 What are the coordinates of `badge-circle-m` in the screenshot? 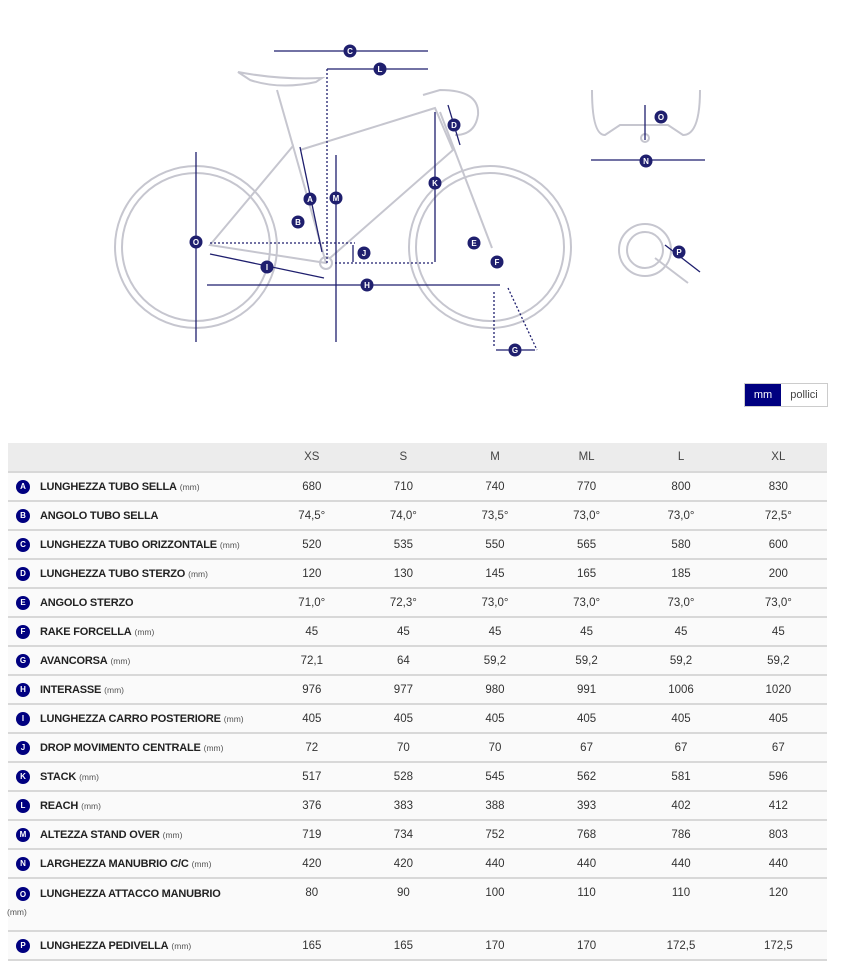 It's located at (336, 198).